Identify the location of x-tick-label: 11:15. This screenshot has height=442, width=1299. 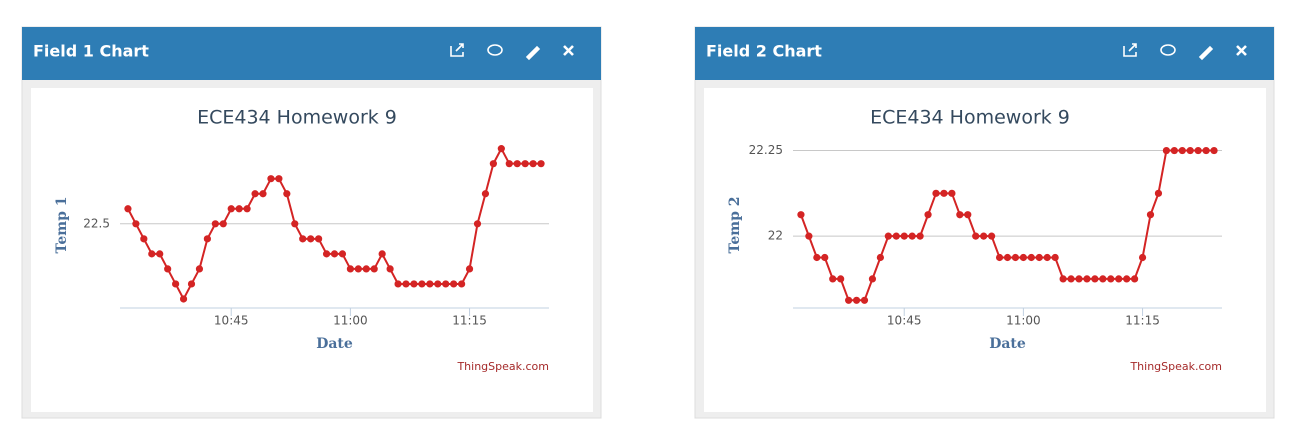
(1142, 321).